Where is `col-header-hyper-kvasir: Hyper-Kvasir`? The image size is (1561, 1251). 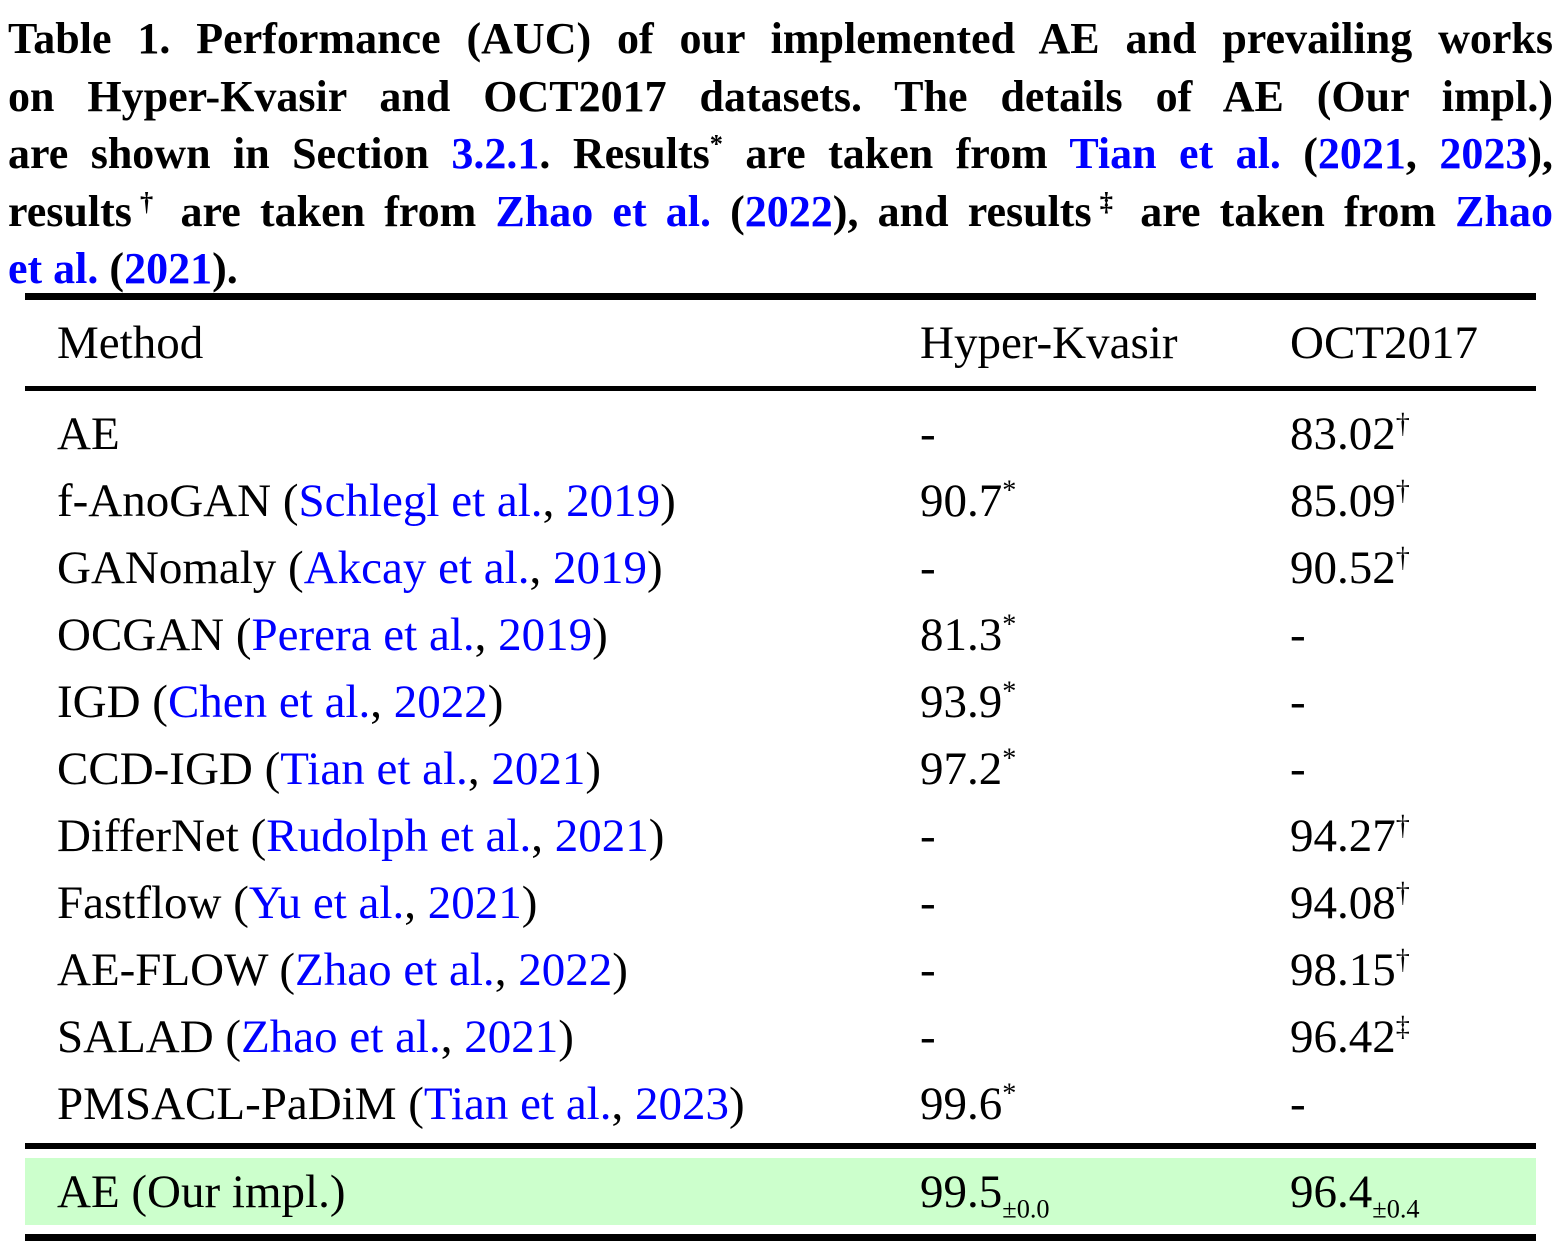
col-header-hyper-kvasir: Hyper-Kvasir is located at coordinates (1049, 343).